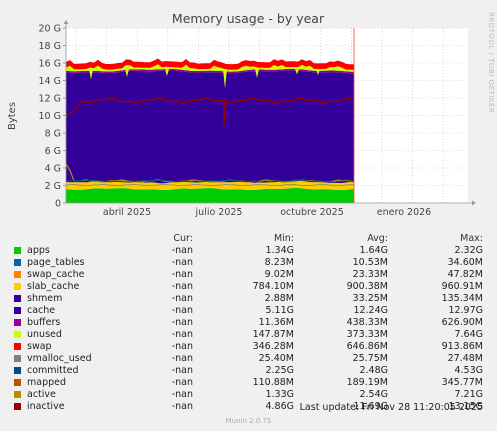  I want to click on legend-row: shmem -nan 2.88M 33.25M 135.34M, so click(248, 299).